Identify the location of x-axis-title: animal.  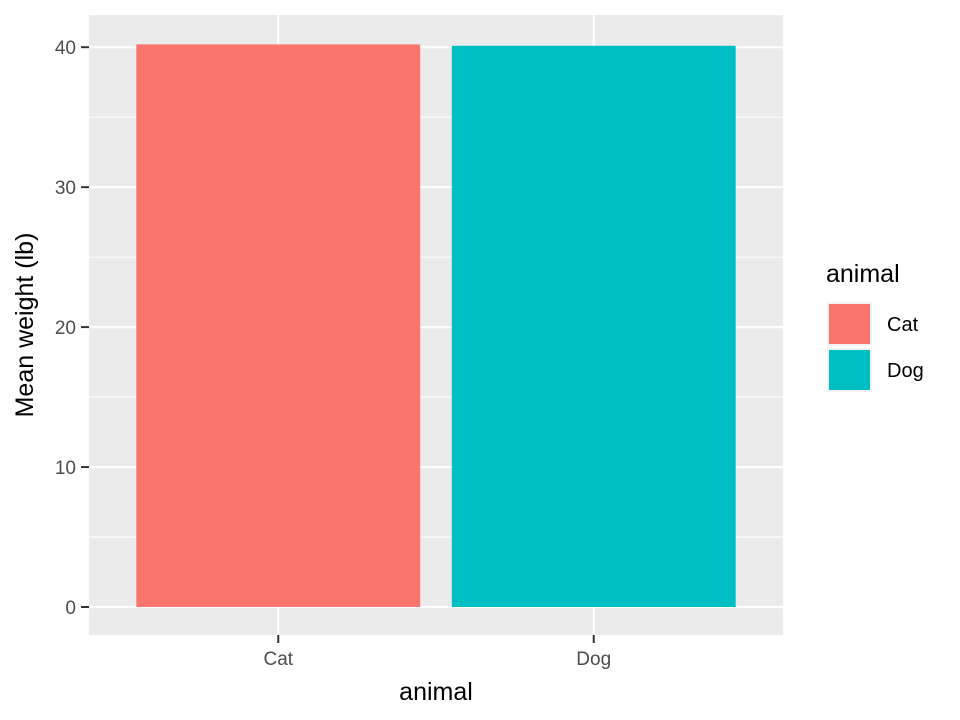
(436, 692).